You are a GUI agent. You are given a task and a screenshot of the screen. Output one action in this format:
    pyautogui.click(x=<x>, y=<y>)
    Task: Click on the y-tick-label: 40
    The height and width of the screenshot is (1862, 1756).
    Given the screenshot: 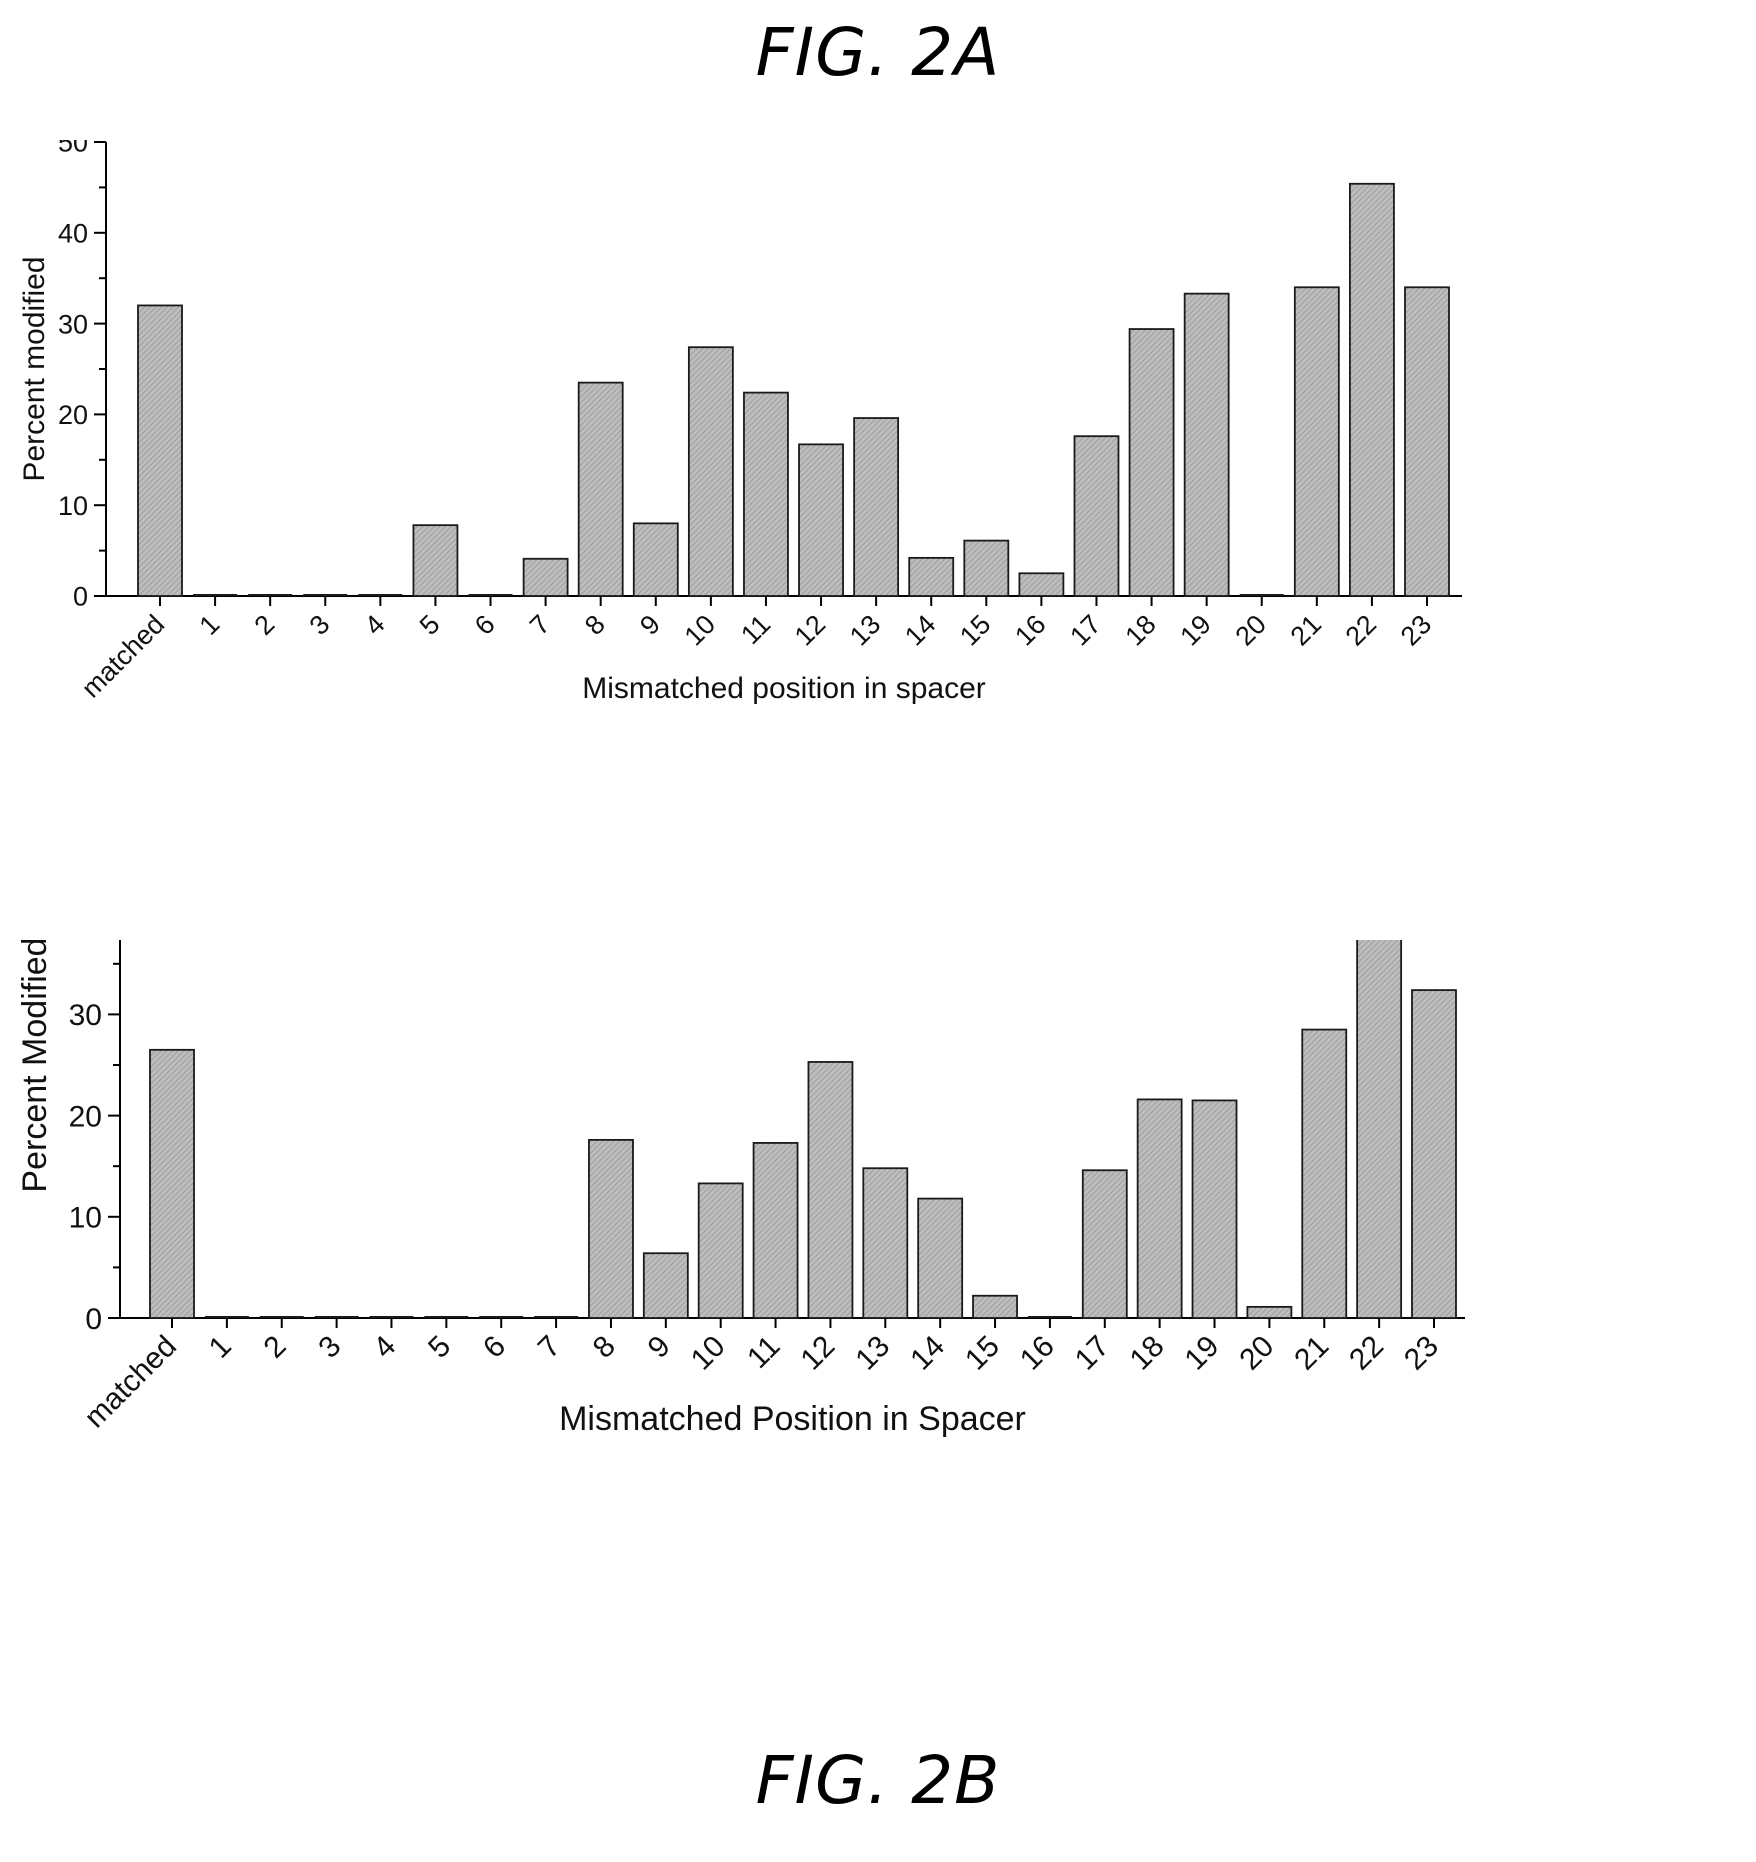 What is the action you would take?
    pyautogui.click(x=73, y=234)
    